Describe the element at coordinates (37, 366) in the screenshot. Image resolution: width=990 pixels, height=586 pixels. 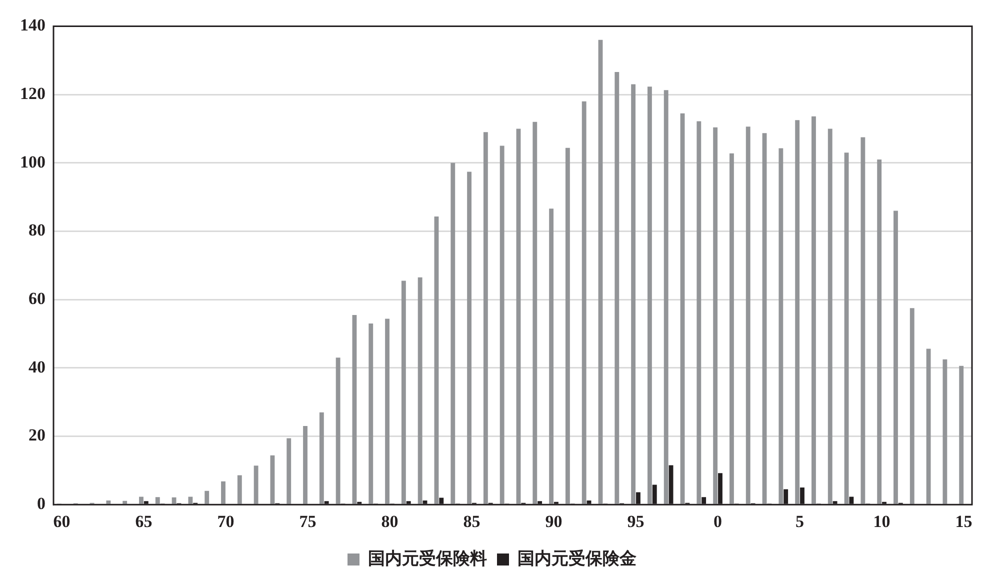
I see `y-tick-label: 40` at that location.